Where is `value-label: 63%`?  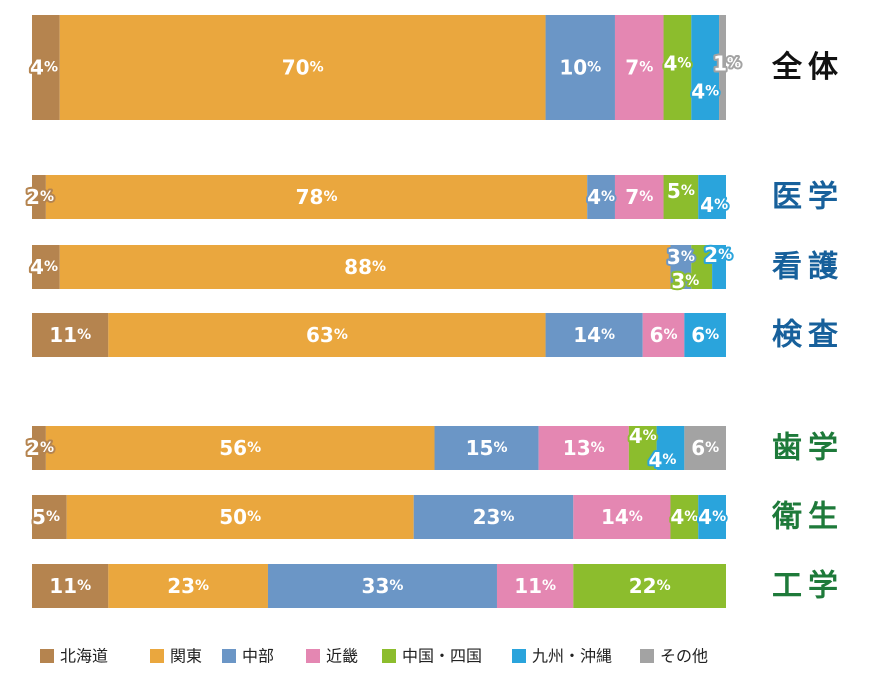
value-label: 63% is located at coordinates (327, 335).